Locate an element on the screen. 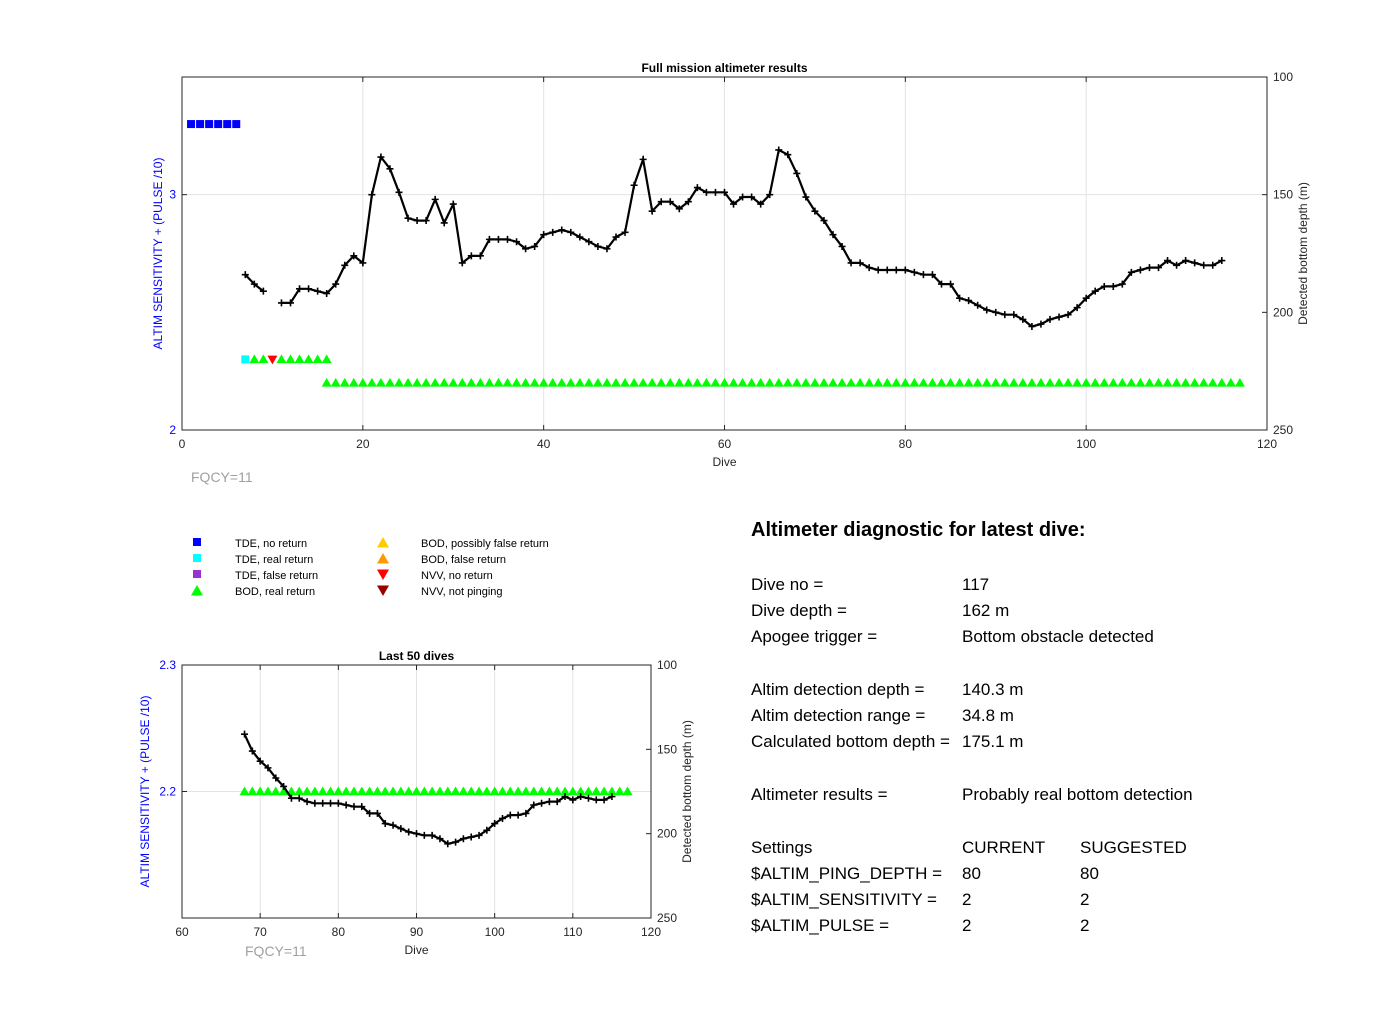 The width and height of the screenshot is (1400, 1032). full-xlabel: Dive is located at coordinates (724, 462).